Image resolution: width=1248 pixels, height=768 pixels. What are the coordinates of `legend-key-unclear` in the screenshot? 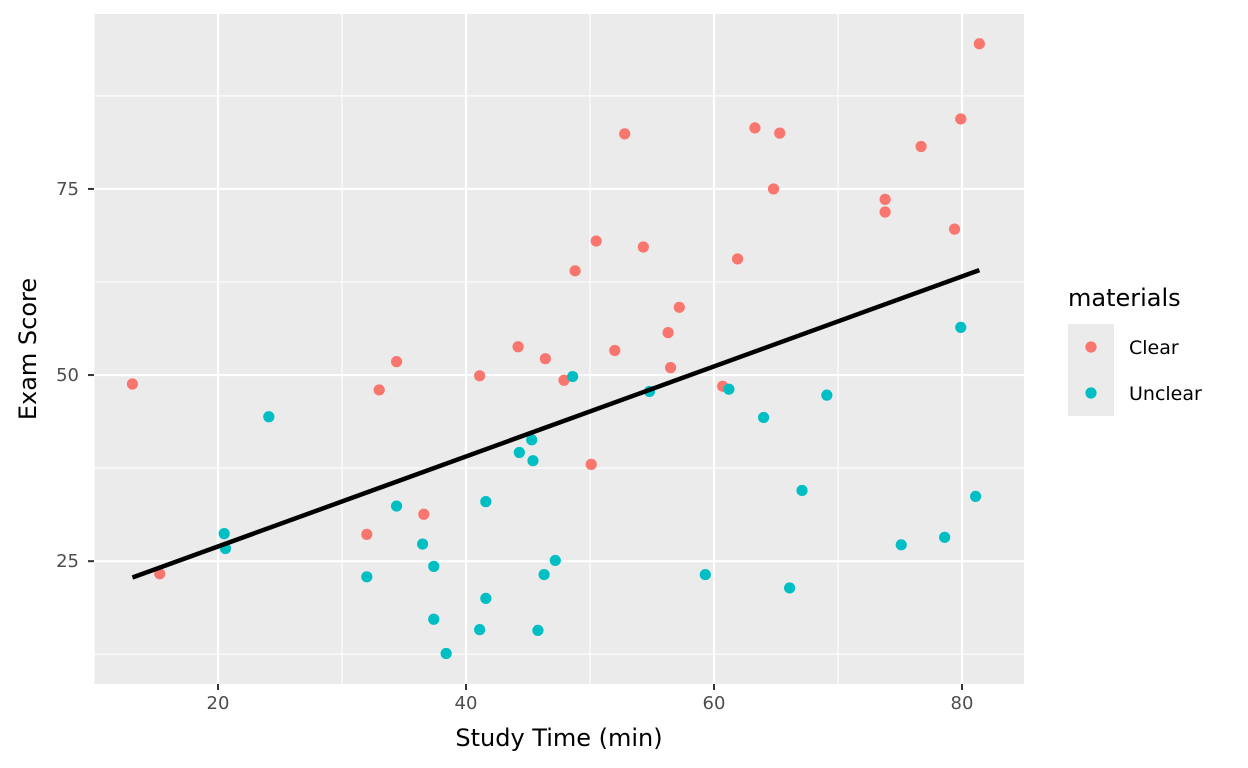 It's located at (1091, 393).